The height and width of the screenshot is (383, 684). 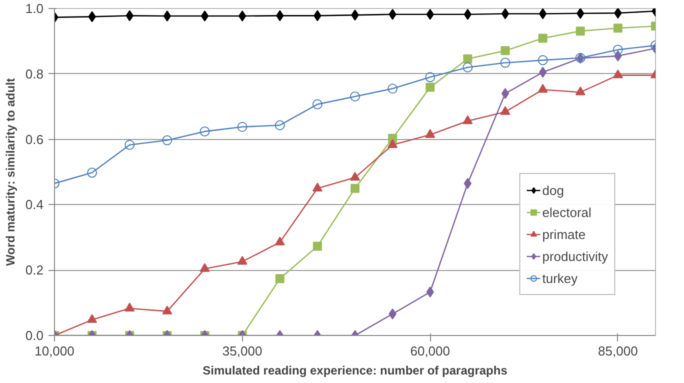 I want to click on legend-label: turkey, so click(x=560, y=278).